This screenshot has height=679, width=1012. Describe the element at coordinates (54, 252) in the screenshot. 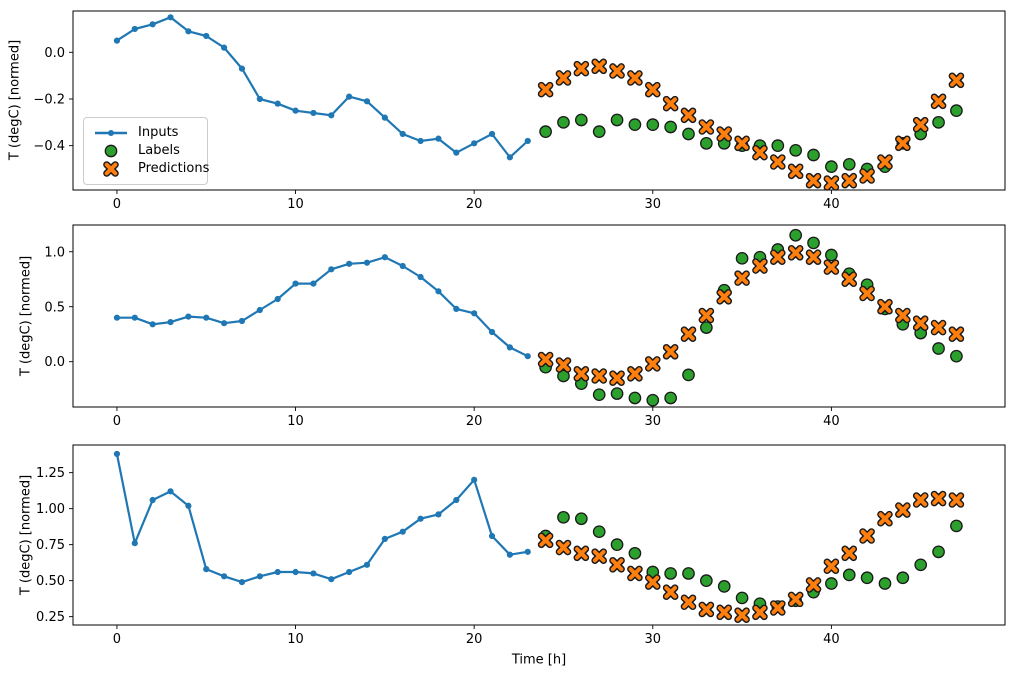

I see `svg-text: 1.0` at that location.